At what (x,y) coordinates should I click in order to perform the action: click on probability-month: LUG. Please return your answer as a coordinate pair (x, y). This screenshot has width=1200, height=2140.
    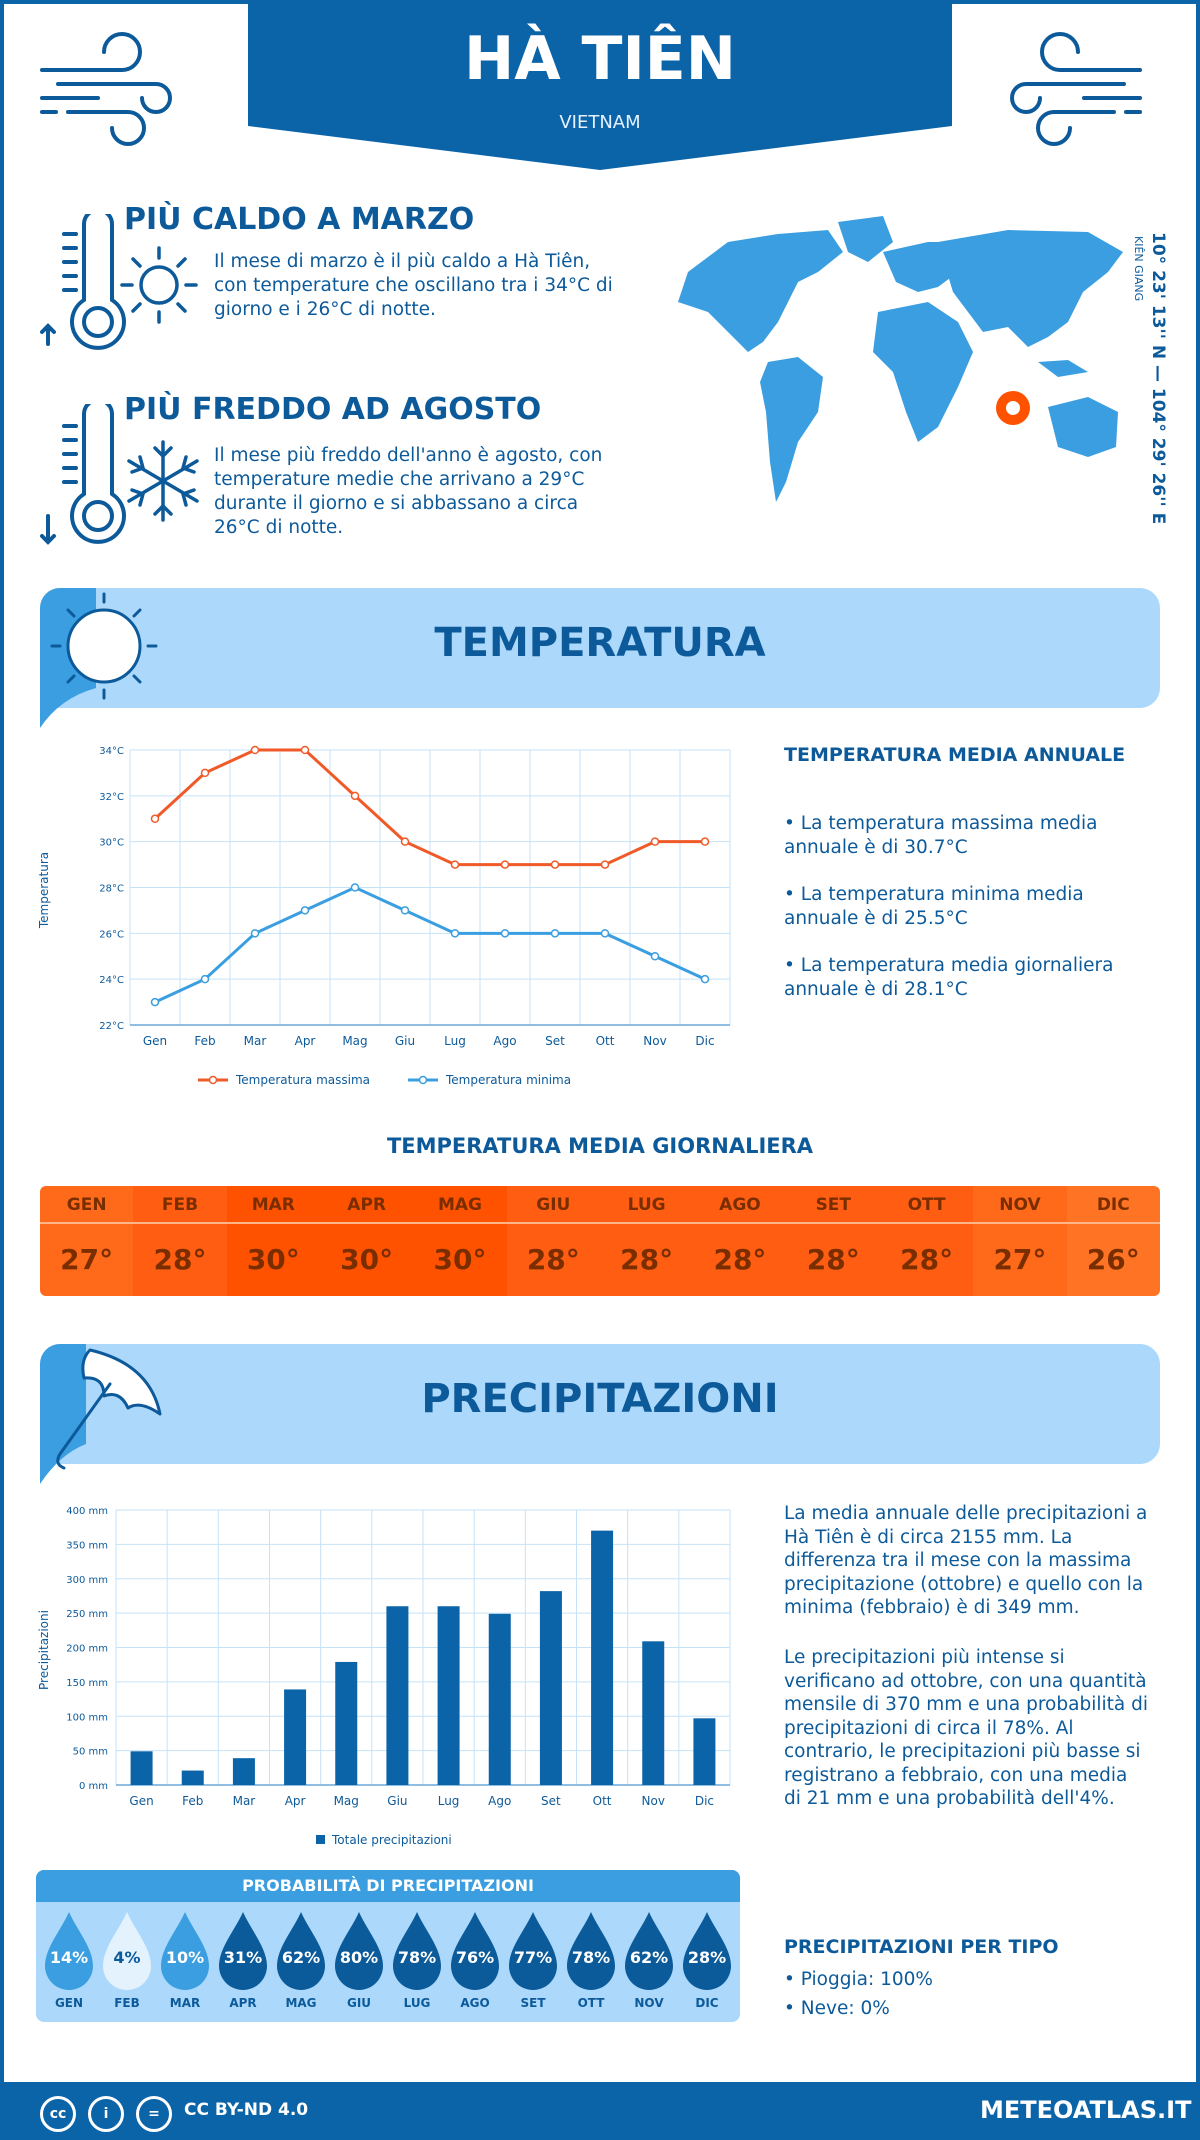
    Looking at the image, I should click on (417, 2003).